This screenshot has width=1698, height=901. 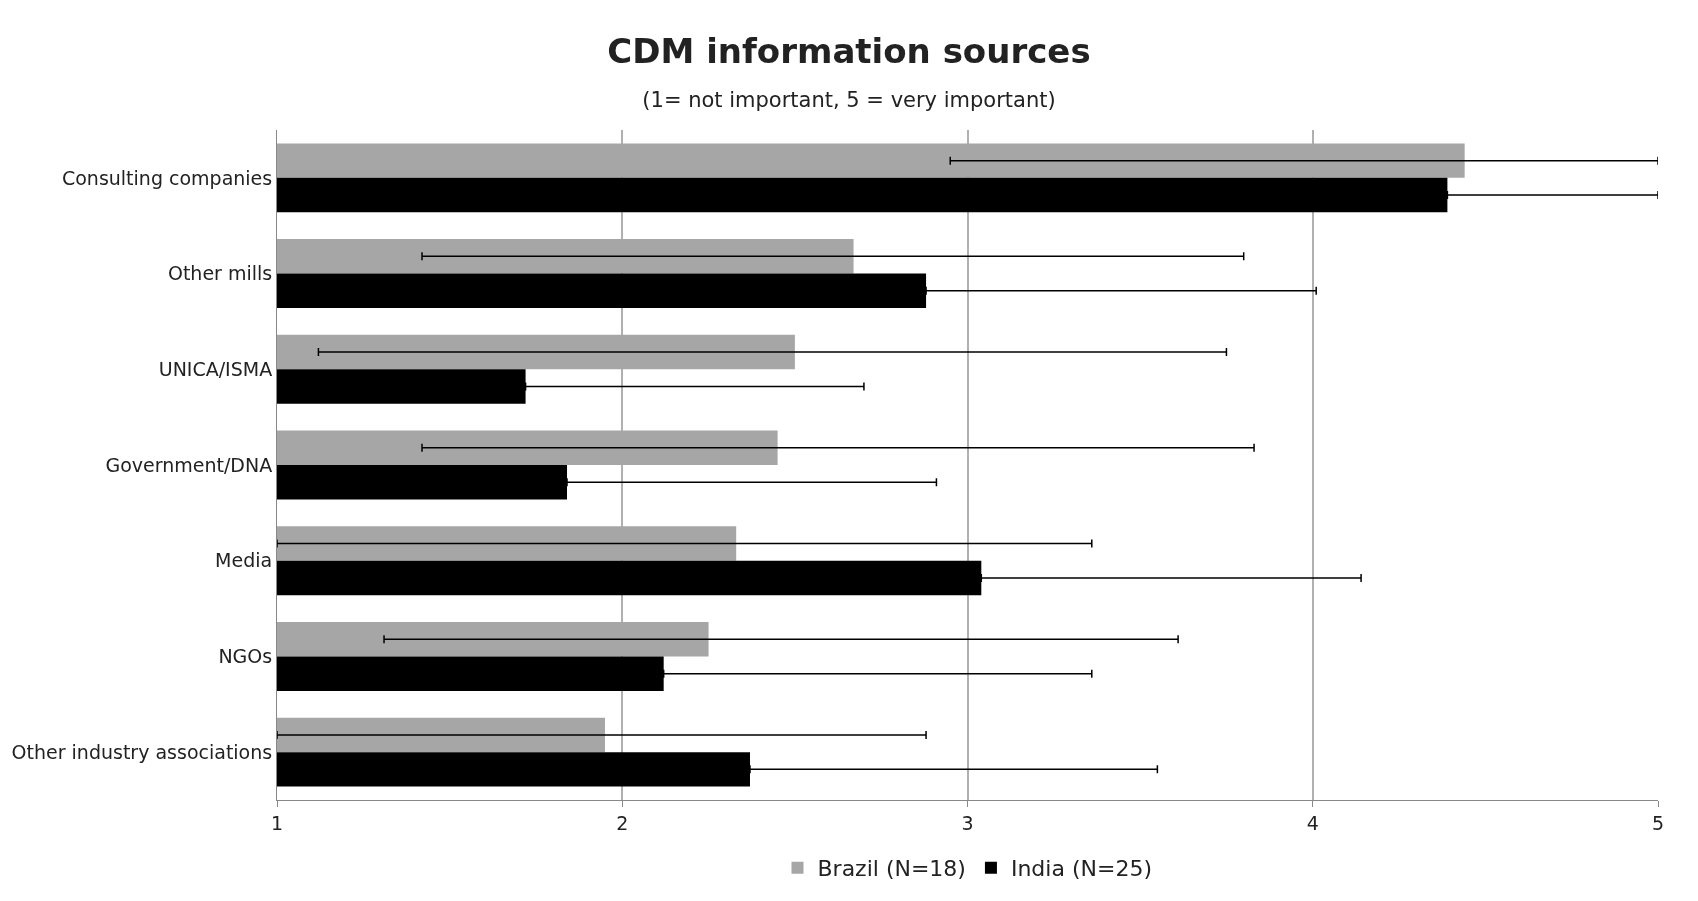 I want to click on y-tick-label: Government/DNA, so click(x=189, y=464).